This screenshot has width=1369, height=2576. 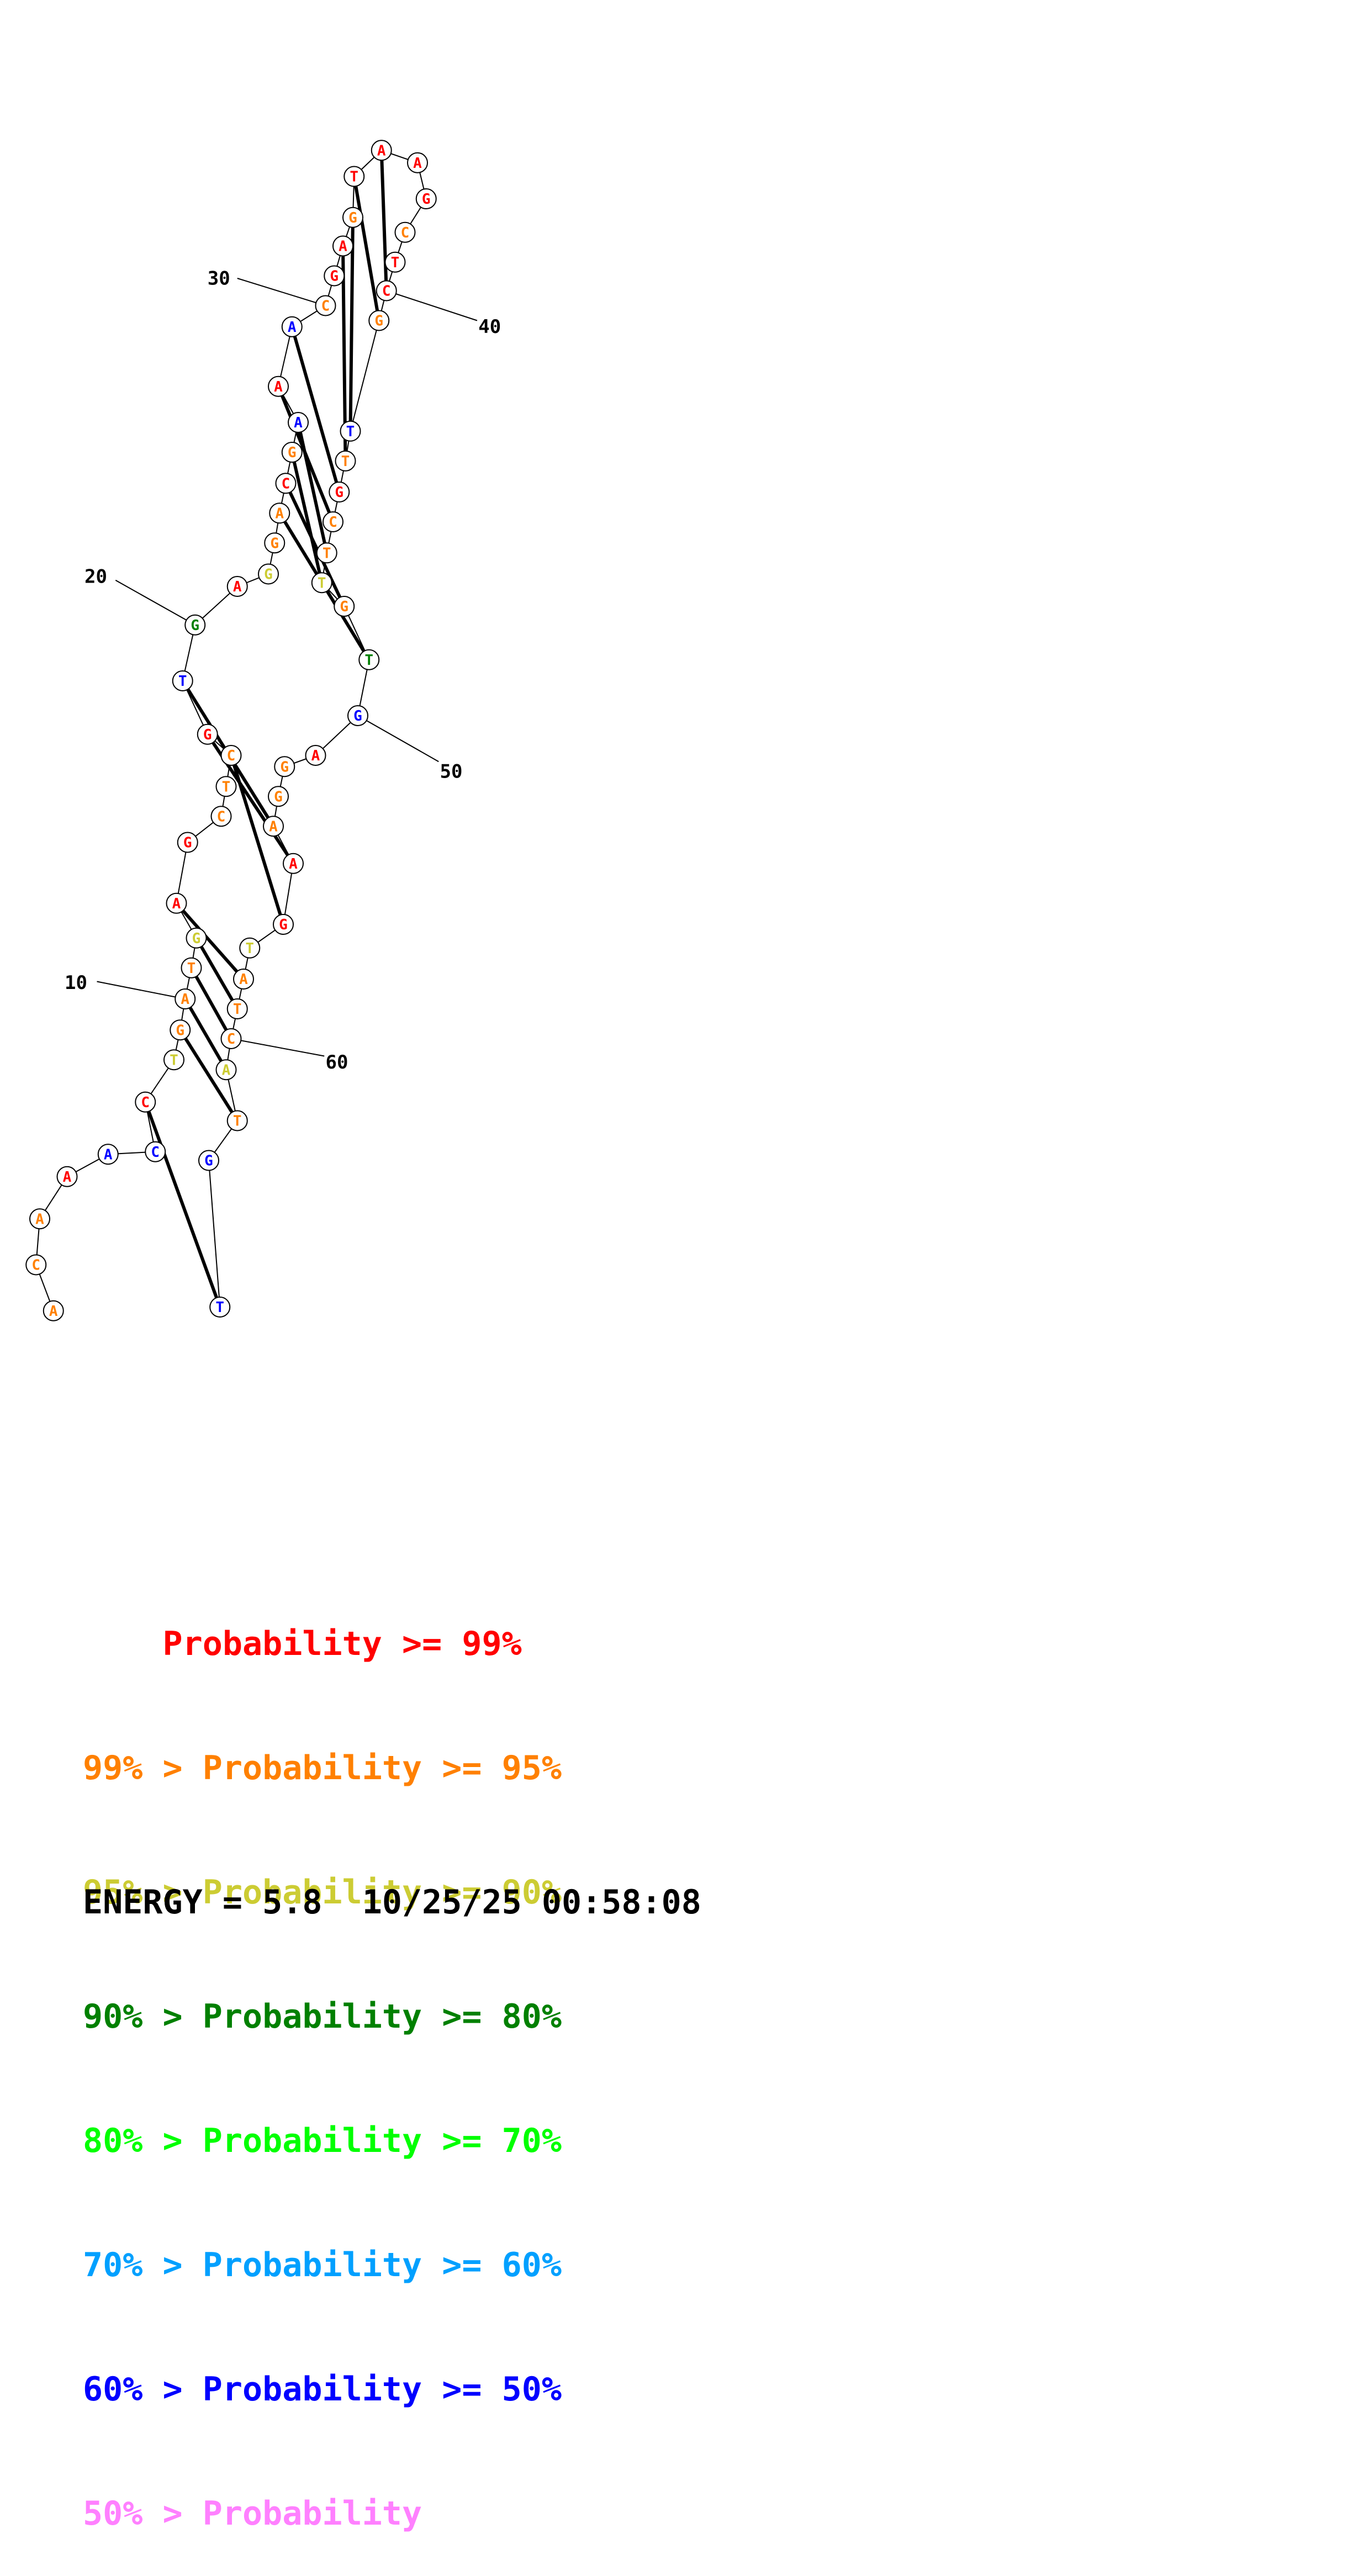 What do you see at coordinates (382, 1768) in the screenshot?
I see `legend-label: Probability >= 95%` at bounding box center [382, 1768].